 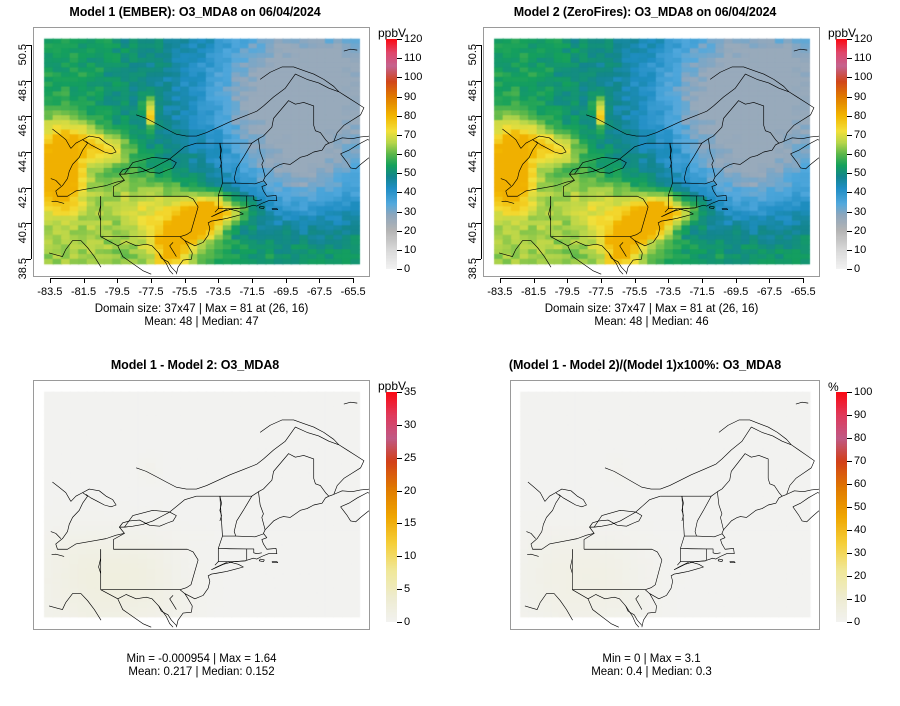 I want to click on panel-model2-yaxis: 38.5 40.5 42.5 44.5 46.5 48.5 50.5, so click(x=466, y=153).